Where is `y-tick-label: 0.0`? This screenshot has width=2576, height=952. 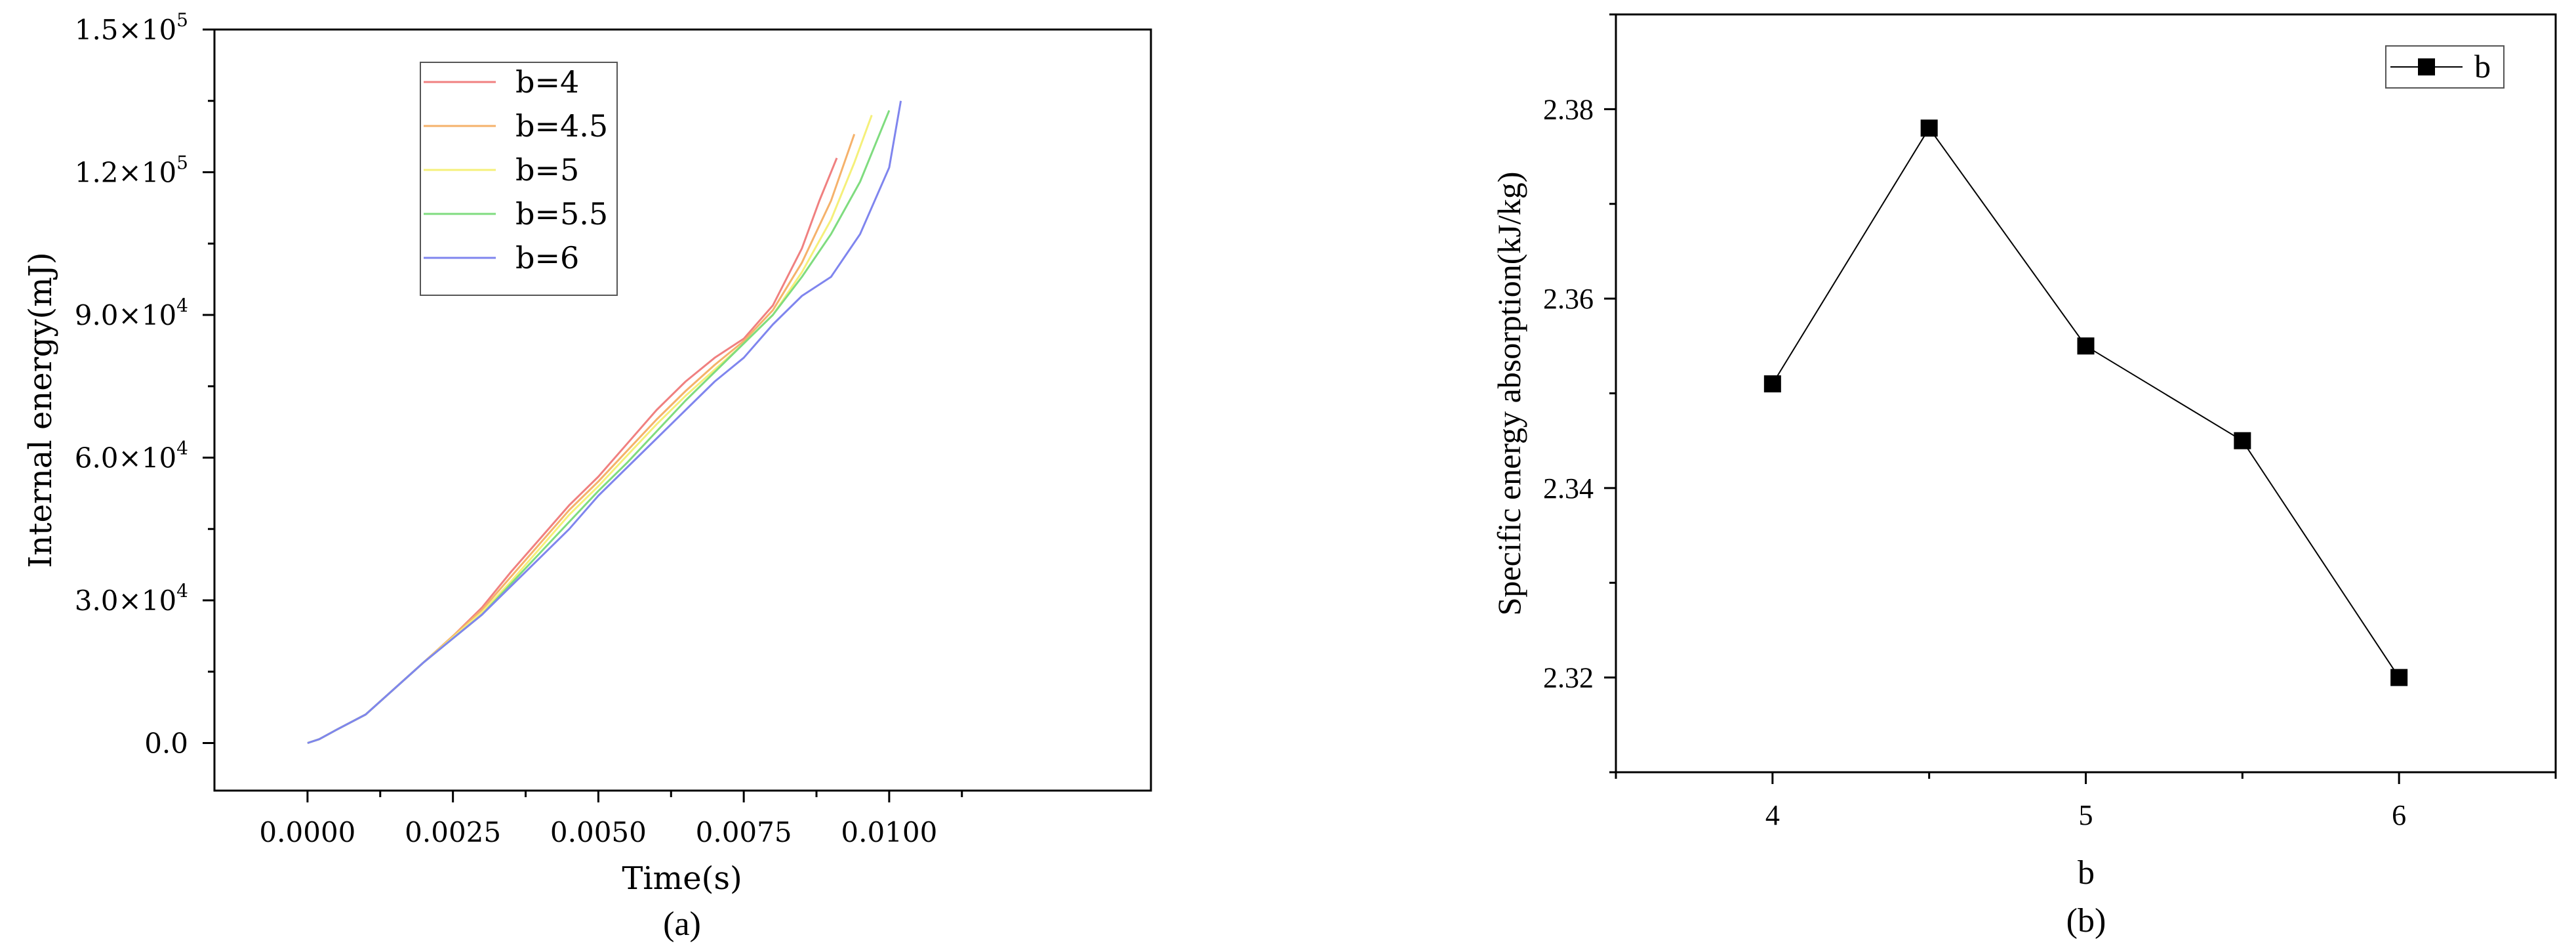 y-tick-label: 0.0 is located at coordinates (166, 744).